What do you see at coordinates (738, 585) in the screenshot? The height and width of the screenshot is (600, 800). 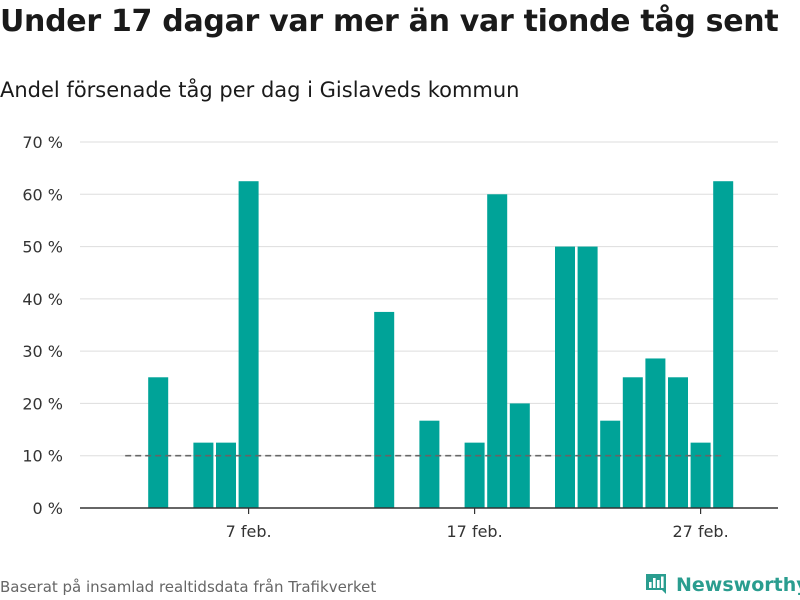 I see `brand-name: Newsworthy` at bounding box center [738, 585].